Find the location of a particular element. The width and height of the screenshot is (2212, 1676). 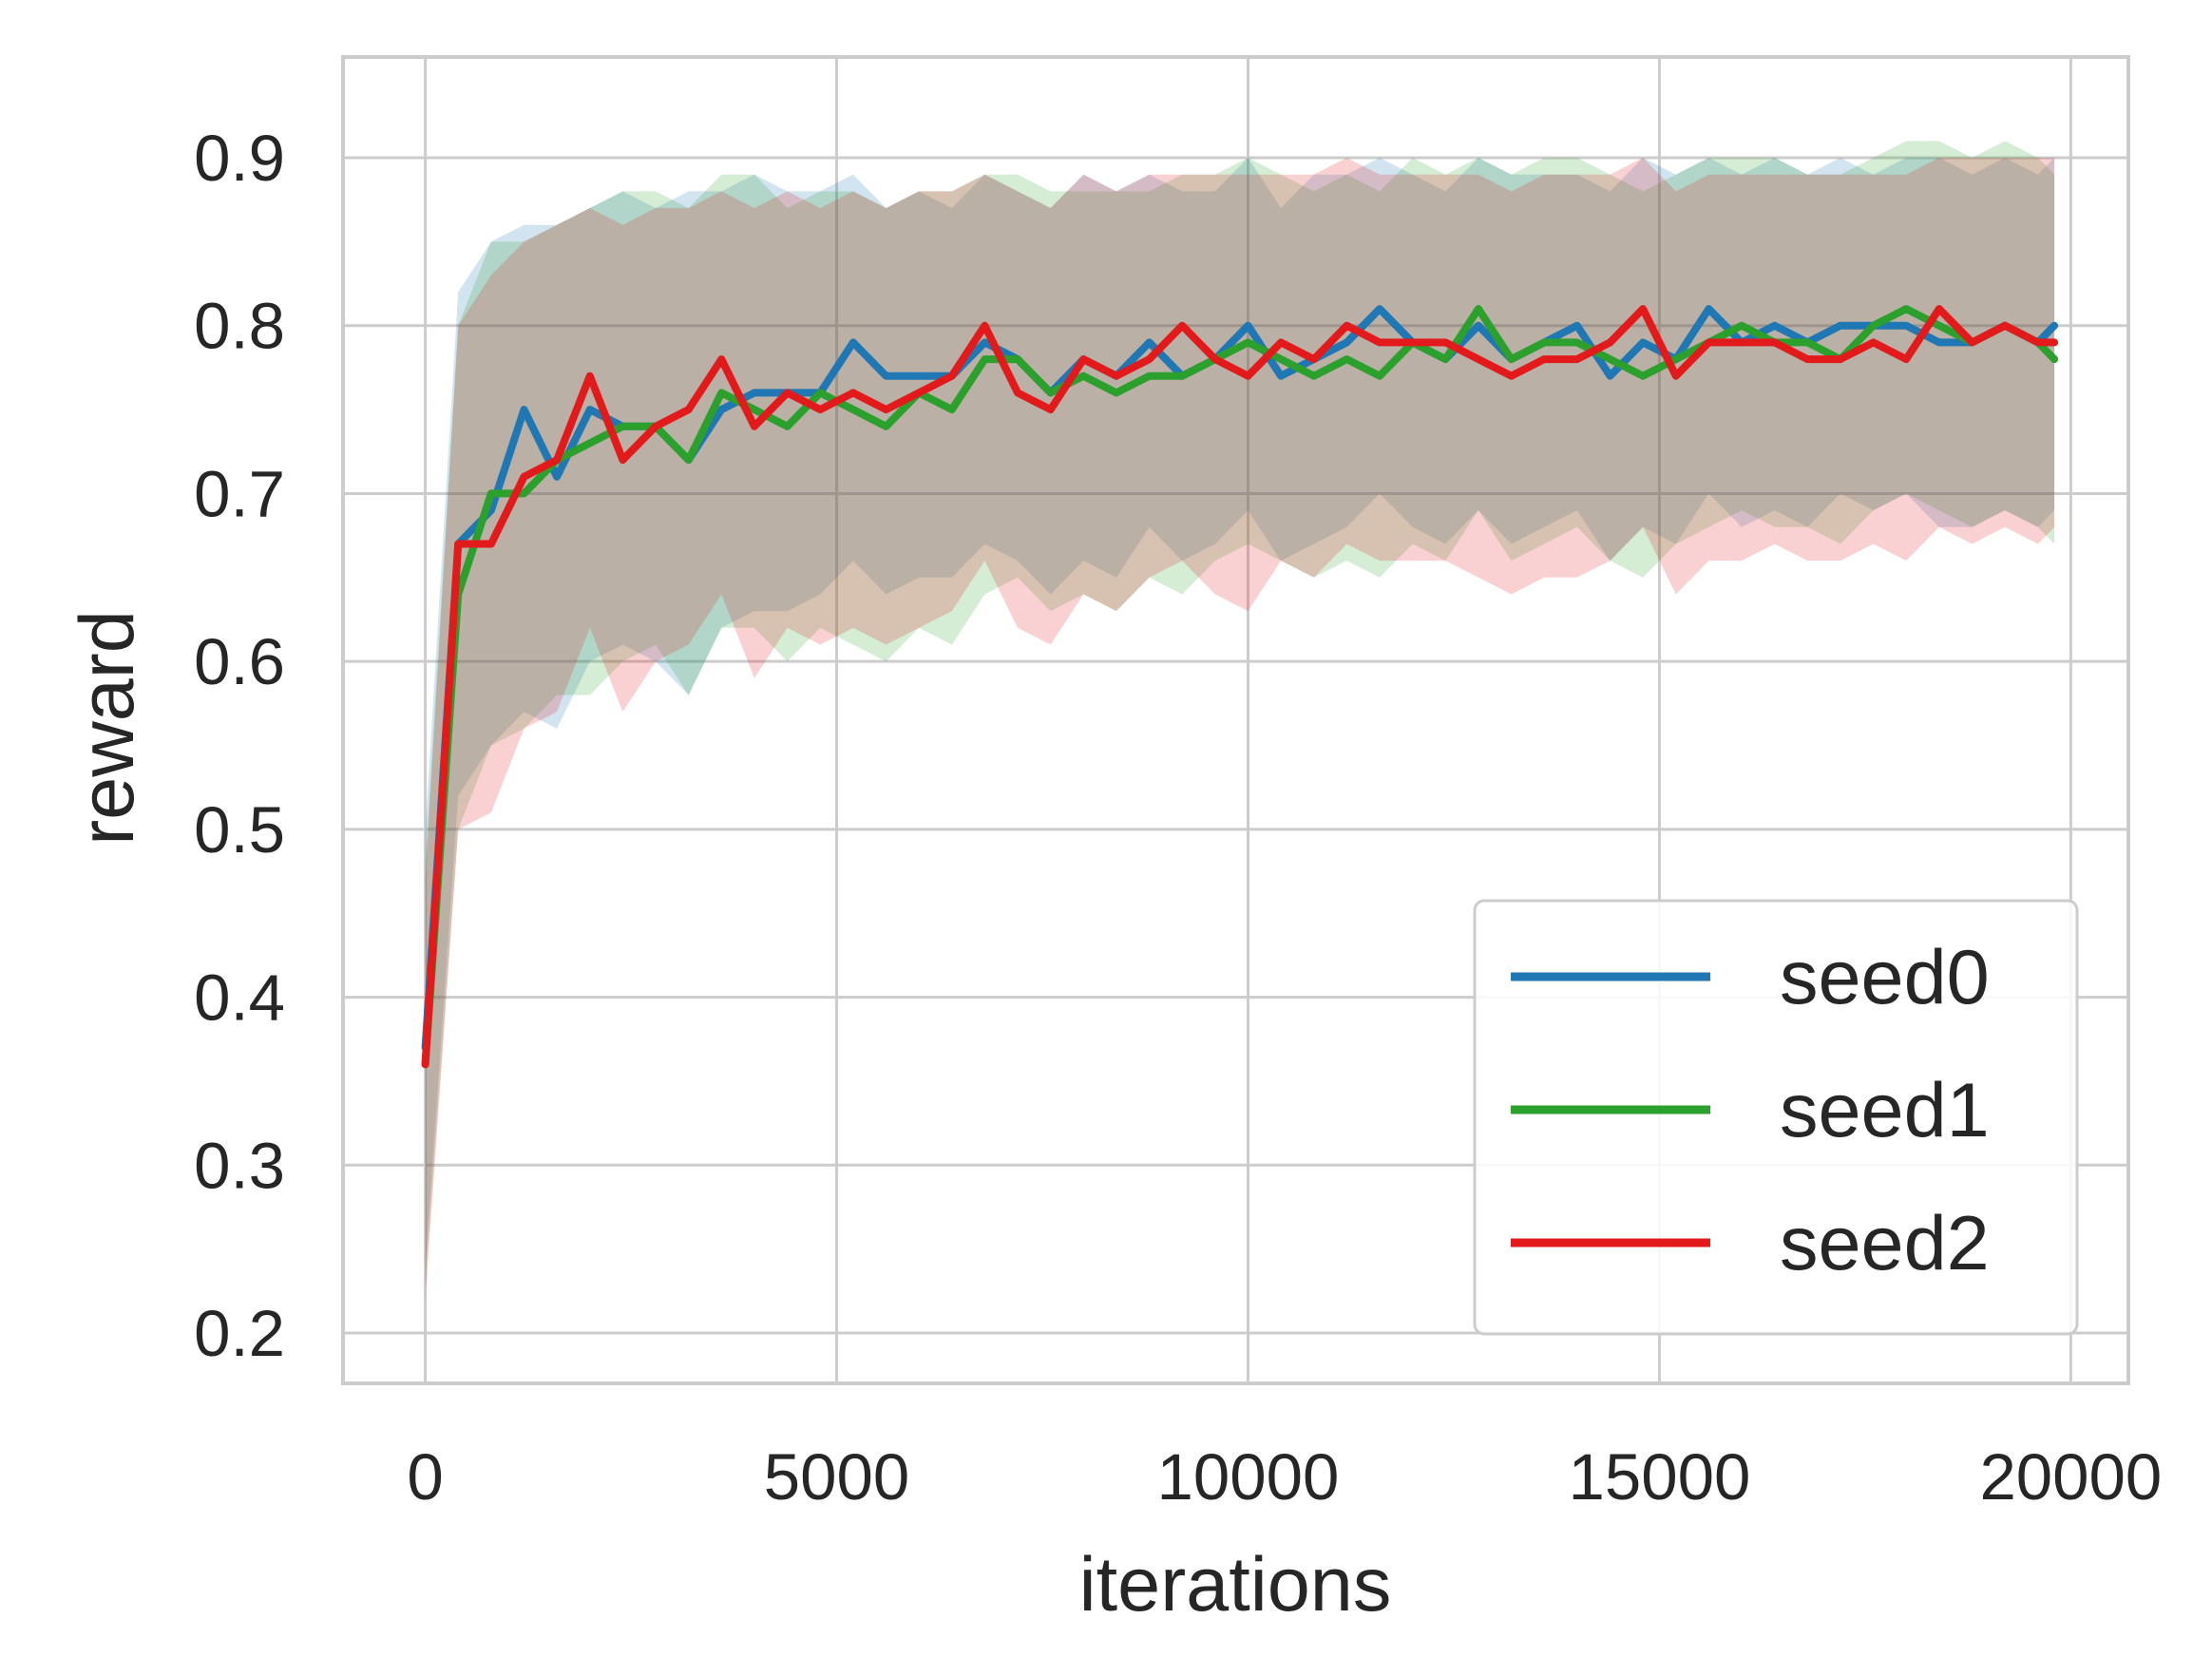

y-tick-label: 0.3 is located at coordinates (240, 1165).